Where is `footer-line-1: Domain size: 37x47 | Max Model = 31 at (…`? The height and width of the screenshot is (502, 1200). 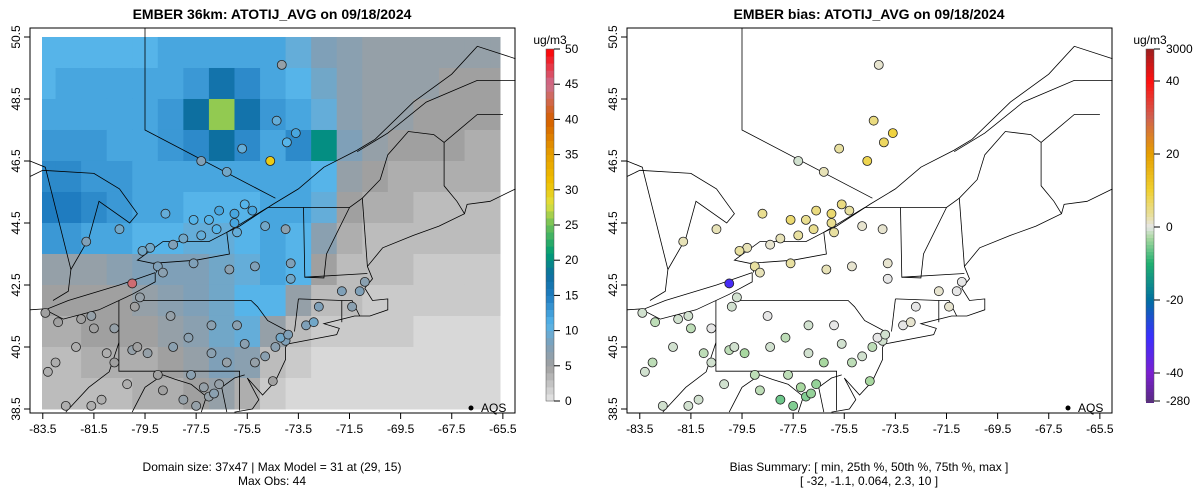 footer-line-1: Domain size: 37x47 | Max Model = 31 at (… is located at coordinates (272, 467).